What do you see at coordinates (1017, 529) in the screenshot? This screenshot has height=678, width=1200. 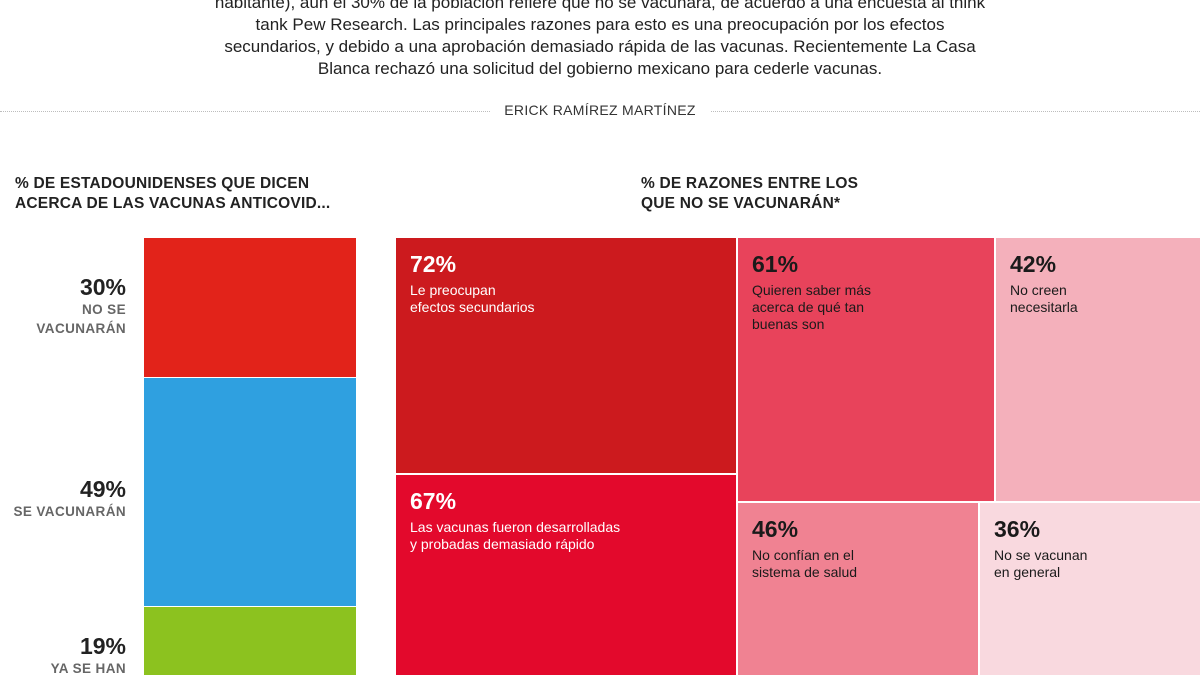 I see `treemap-cell-percent: 36%` at bounding box center [1017, 529].